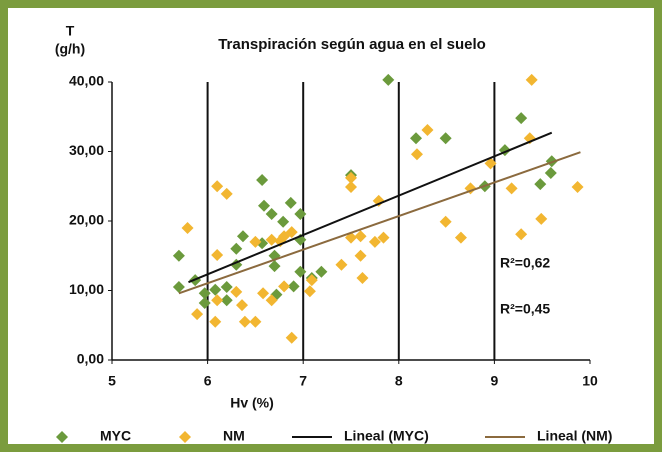 The width and height of the screenshot is (662, 452). I want to click on y-tick-label: 20,00, so click(86, 220).